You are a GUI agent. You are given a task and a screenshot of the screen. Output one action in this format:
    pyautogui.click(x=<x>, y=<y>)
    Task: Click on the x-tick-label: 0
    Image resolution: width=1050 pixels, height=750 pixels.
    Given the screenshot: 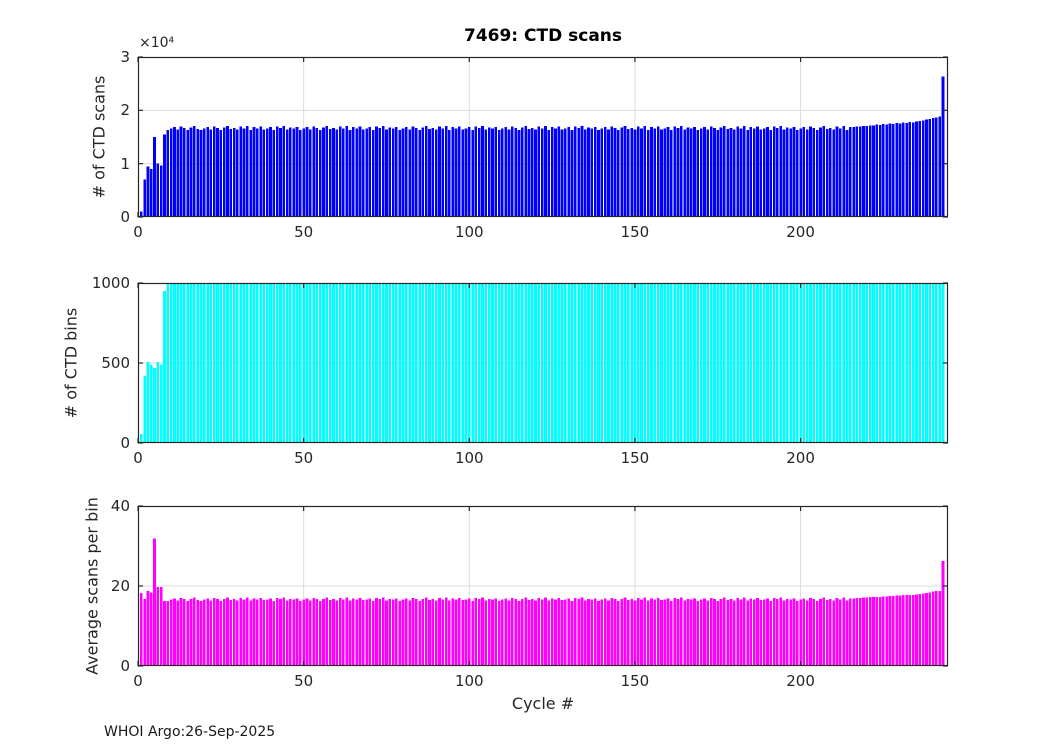 What is the action you would take?
    pyautogui.click(x=138, y=458)
    